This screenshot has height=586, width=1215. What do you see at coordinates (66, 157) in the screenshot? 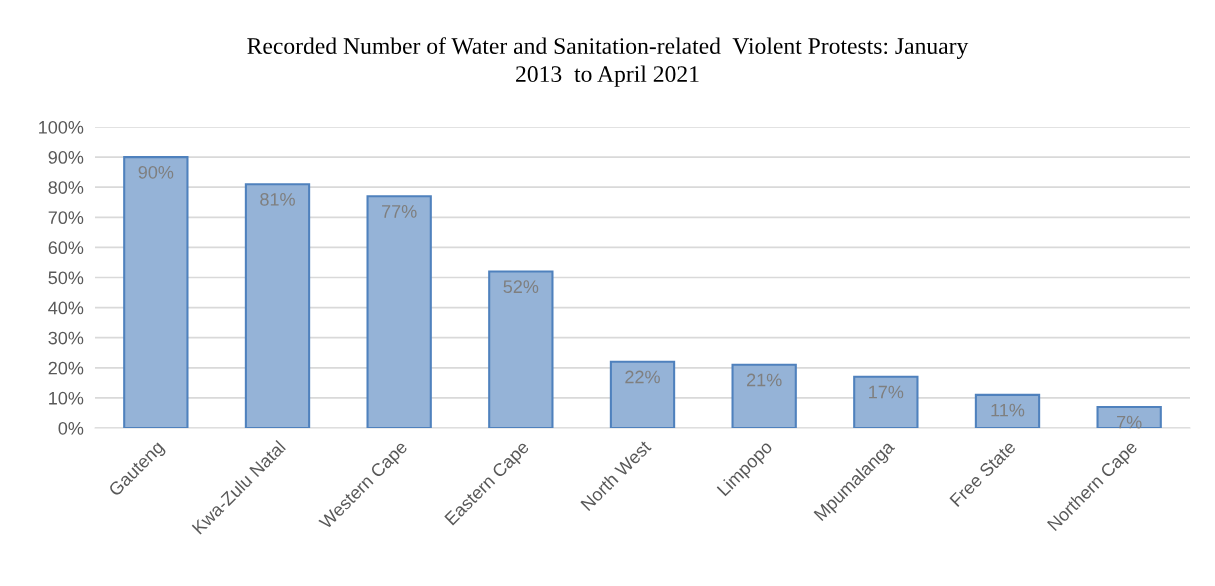
I see `y-tick-label: 90%` at bounding box center [66, 157].